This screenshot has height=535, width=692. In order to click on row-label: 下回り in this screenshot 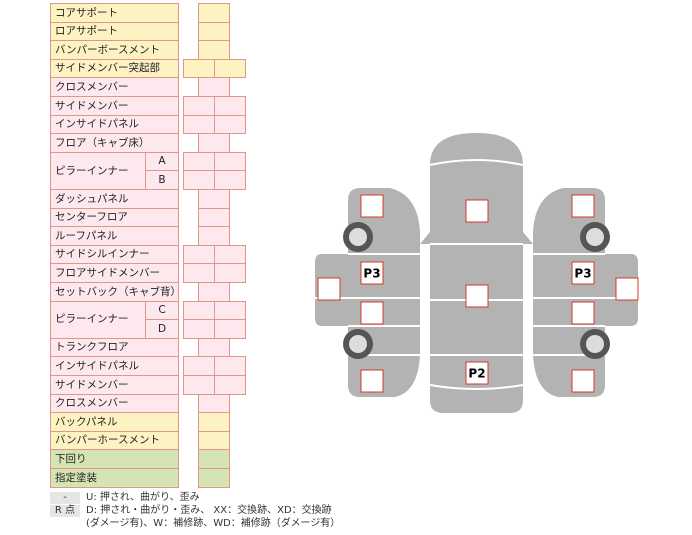, I will do `click(114, 459)`.